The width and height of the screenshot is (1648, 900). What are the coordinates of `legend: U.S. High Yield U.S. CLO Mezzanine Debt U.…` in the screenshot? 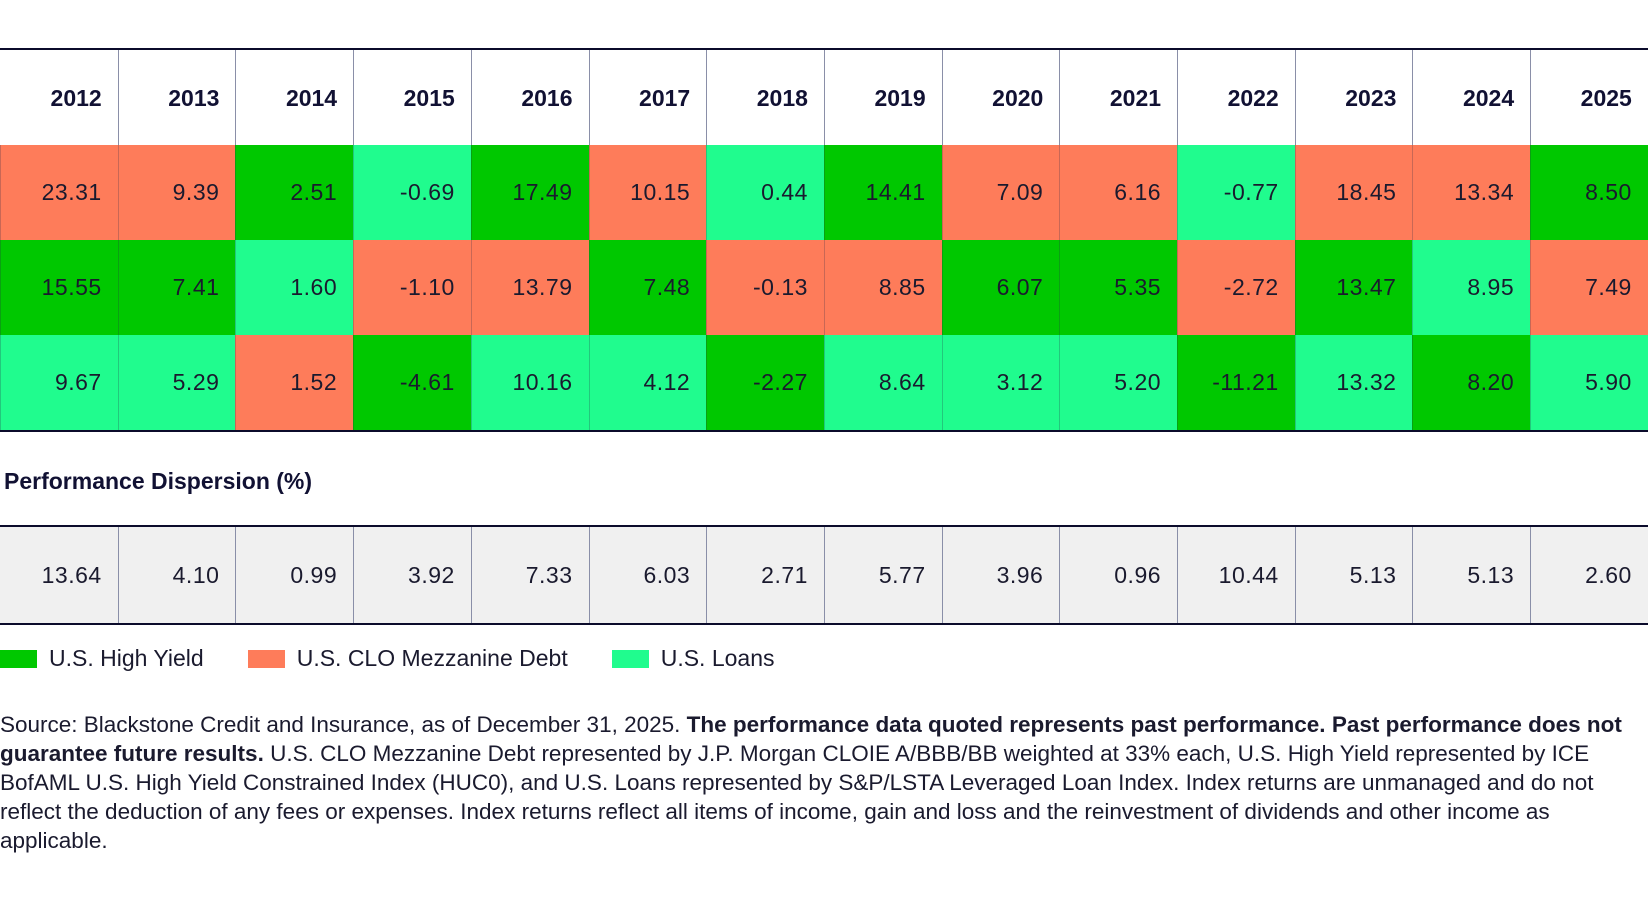 It's located at (409, 658).